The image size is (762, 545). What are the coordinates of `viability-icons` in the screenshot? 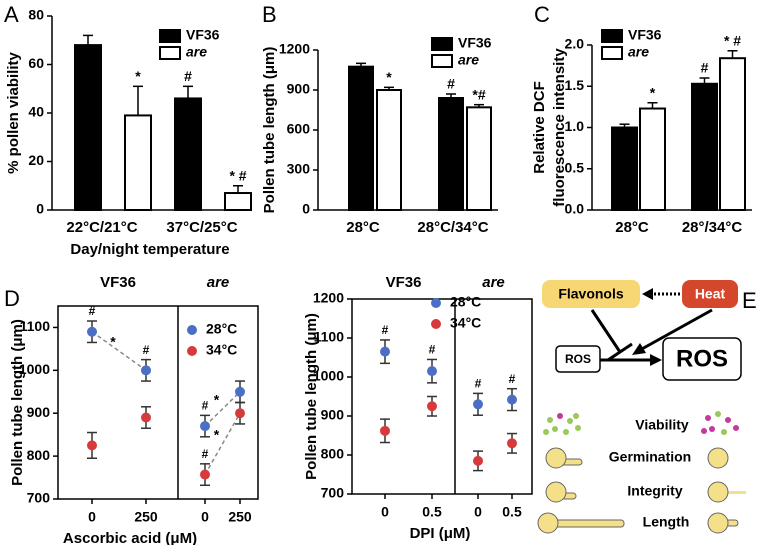 It's located at (641, 423).